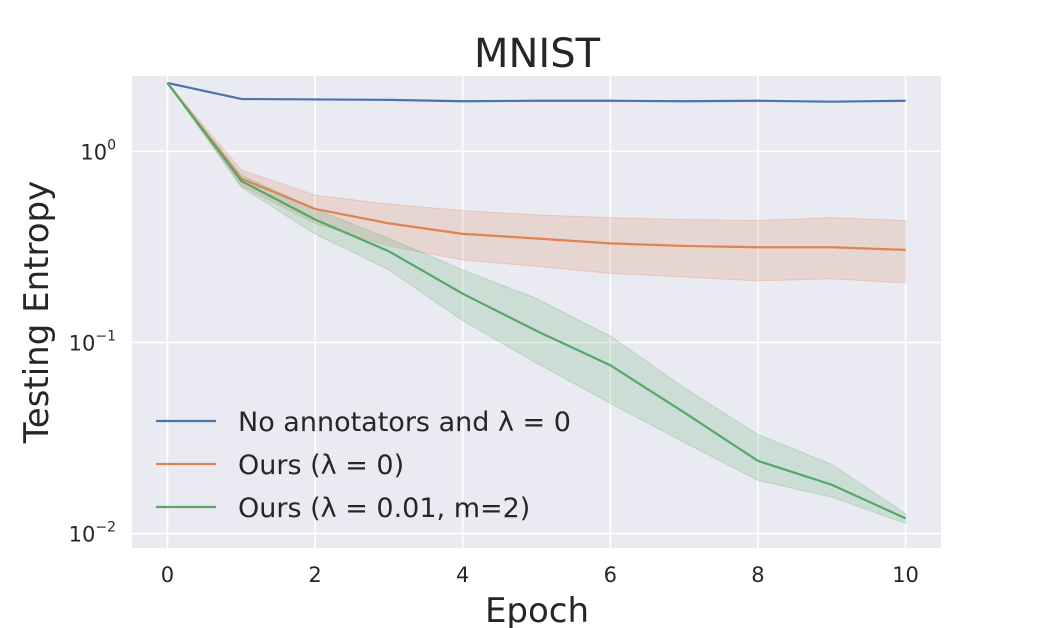 The image size is (1047, 628). I want to click on x-tick-label: 0, so click(167, 575).